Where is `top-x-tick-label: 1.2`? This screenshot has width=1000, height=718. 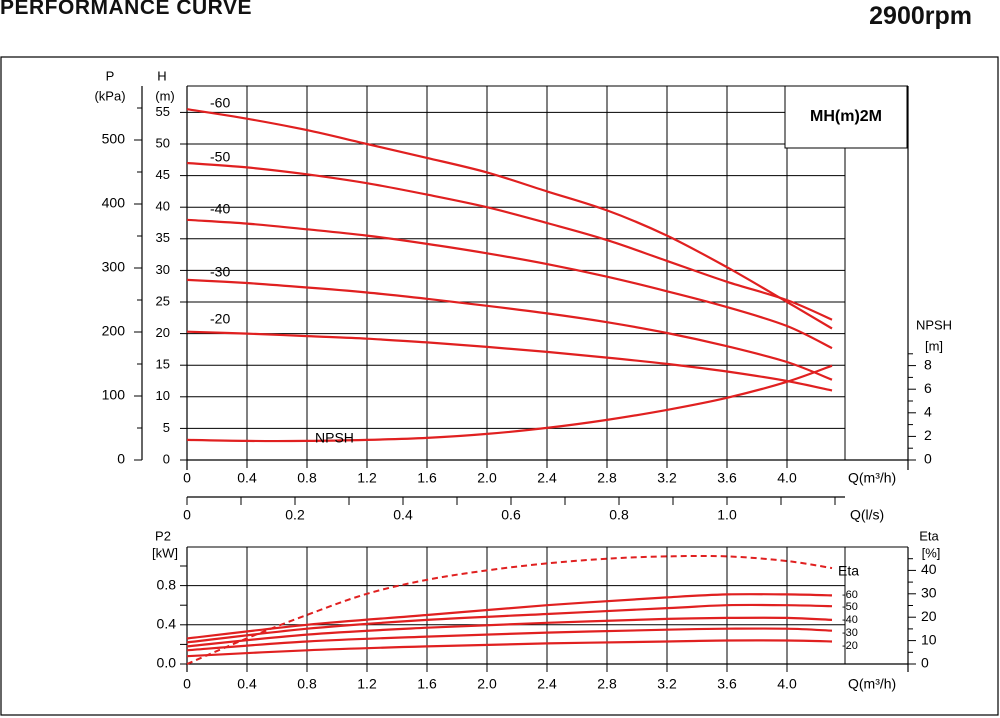 top-x-tick-label: 1.2 is located at coordinates (367, 478).